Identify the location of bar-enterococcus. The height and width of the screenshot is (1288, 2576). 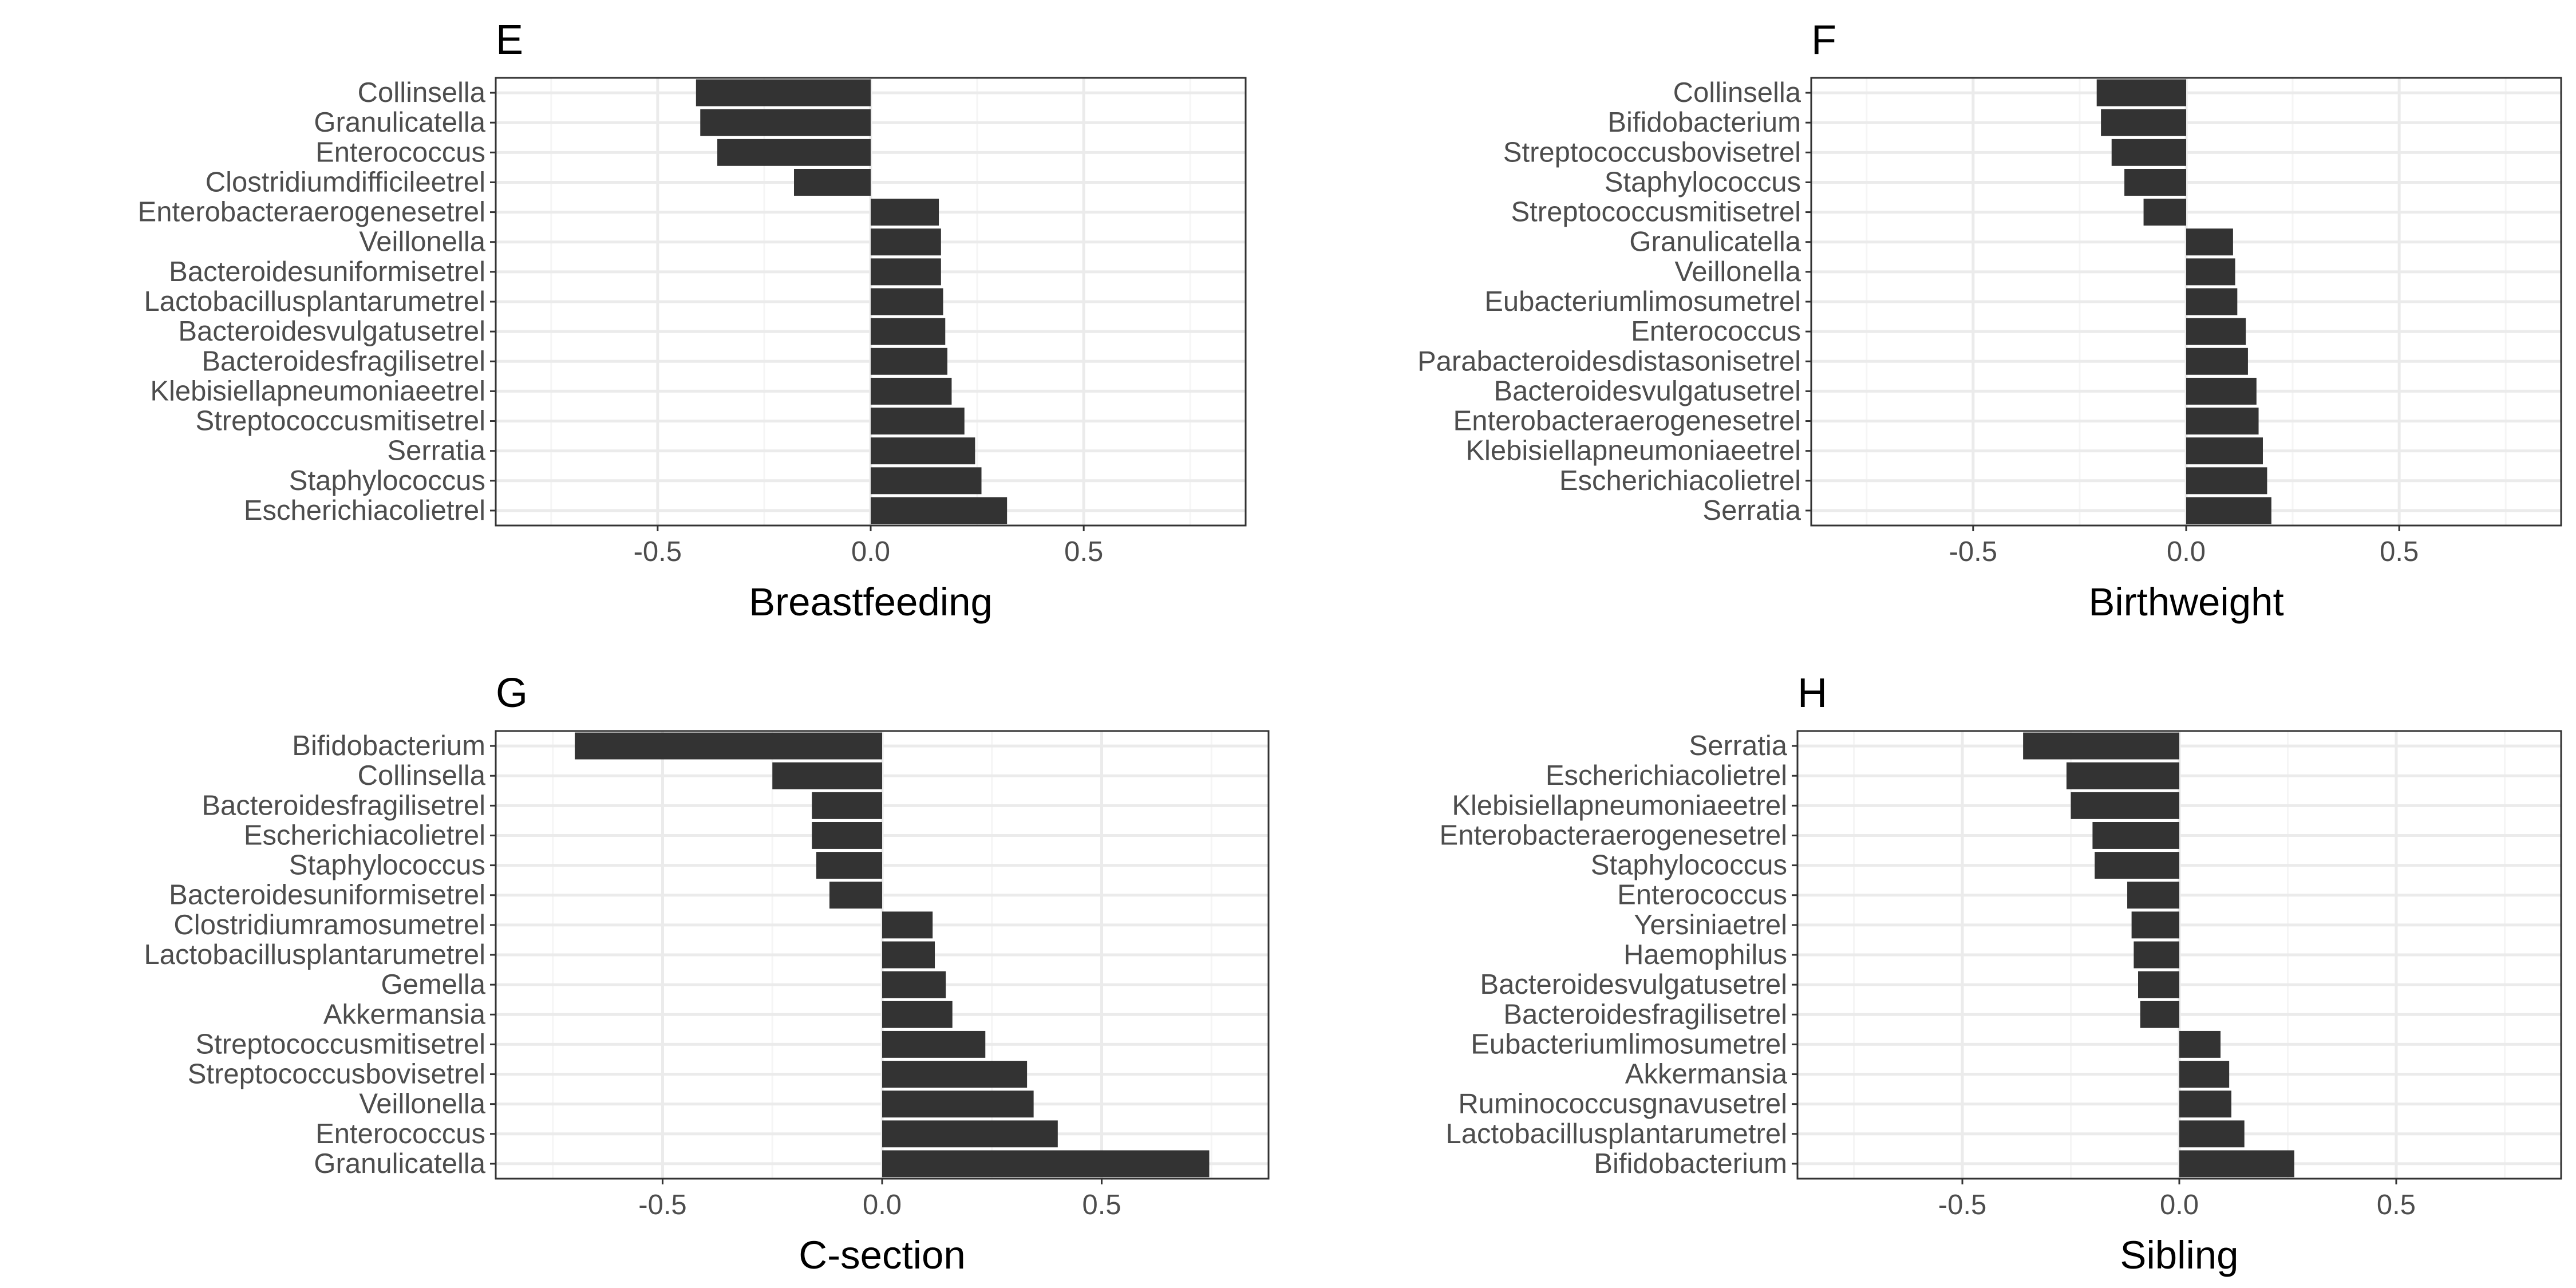
(794, 152).